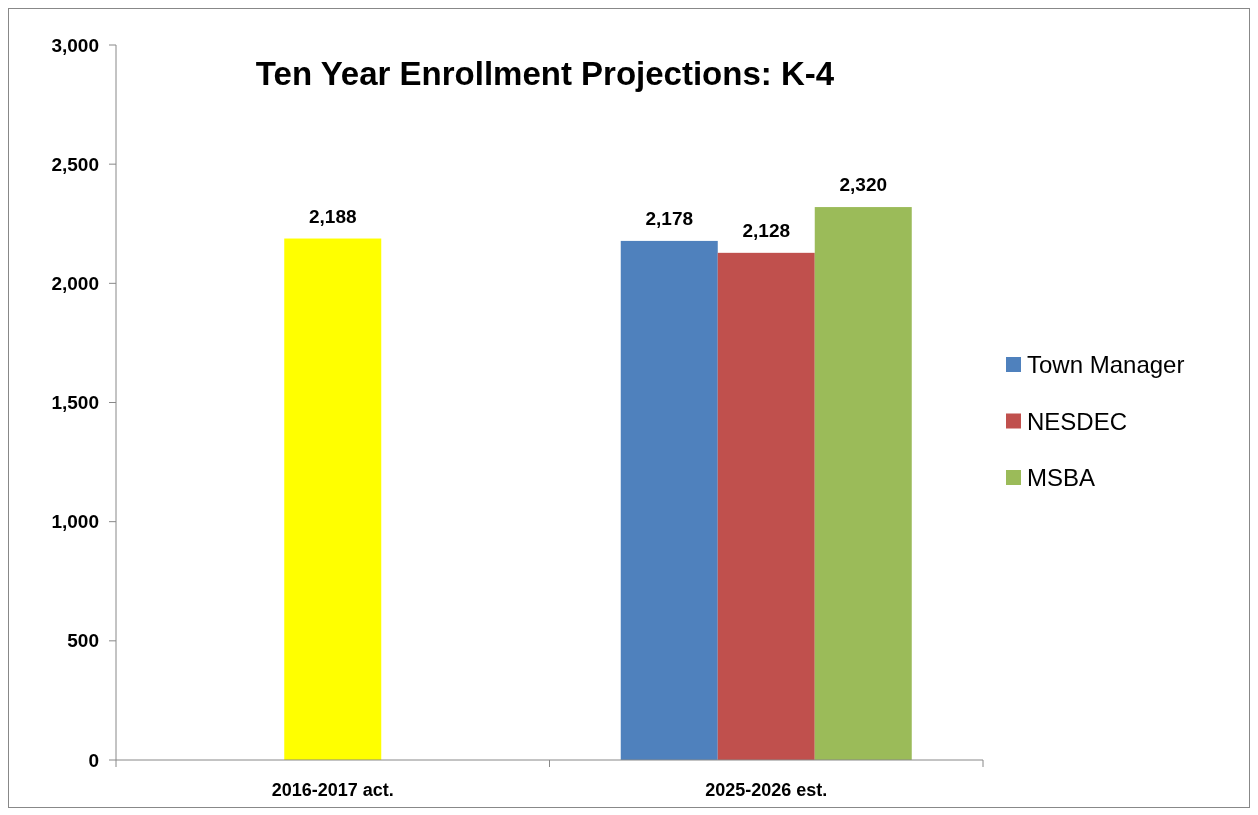  What do you see at coordinates (766, 230) in the screenshot?
I see `data-label: 2,128` at bounding box center [766, 230].